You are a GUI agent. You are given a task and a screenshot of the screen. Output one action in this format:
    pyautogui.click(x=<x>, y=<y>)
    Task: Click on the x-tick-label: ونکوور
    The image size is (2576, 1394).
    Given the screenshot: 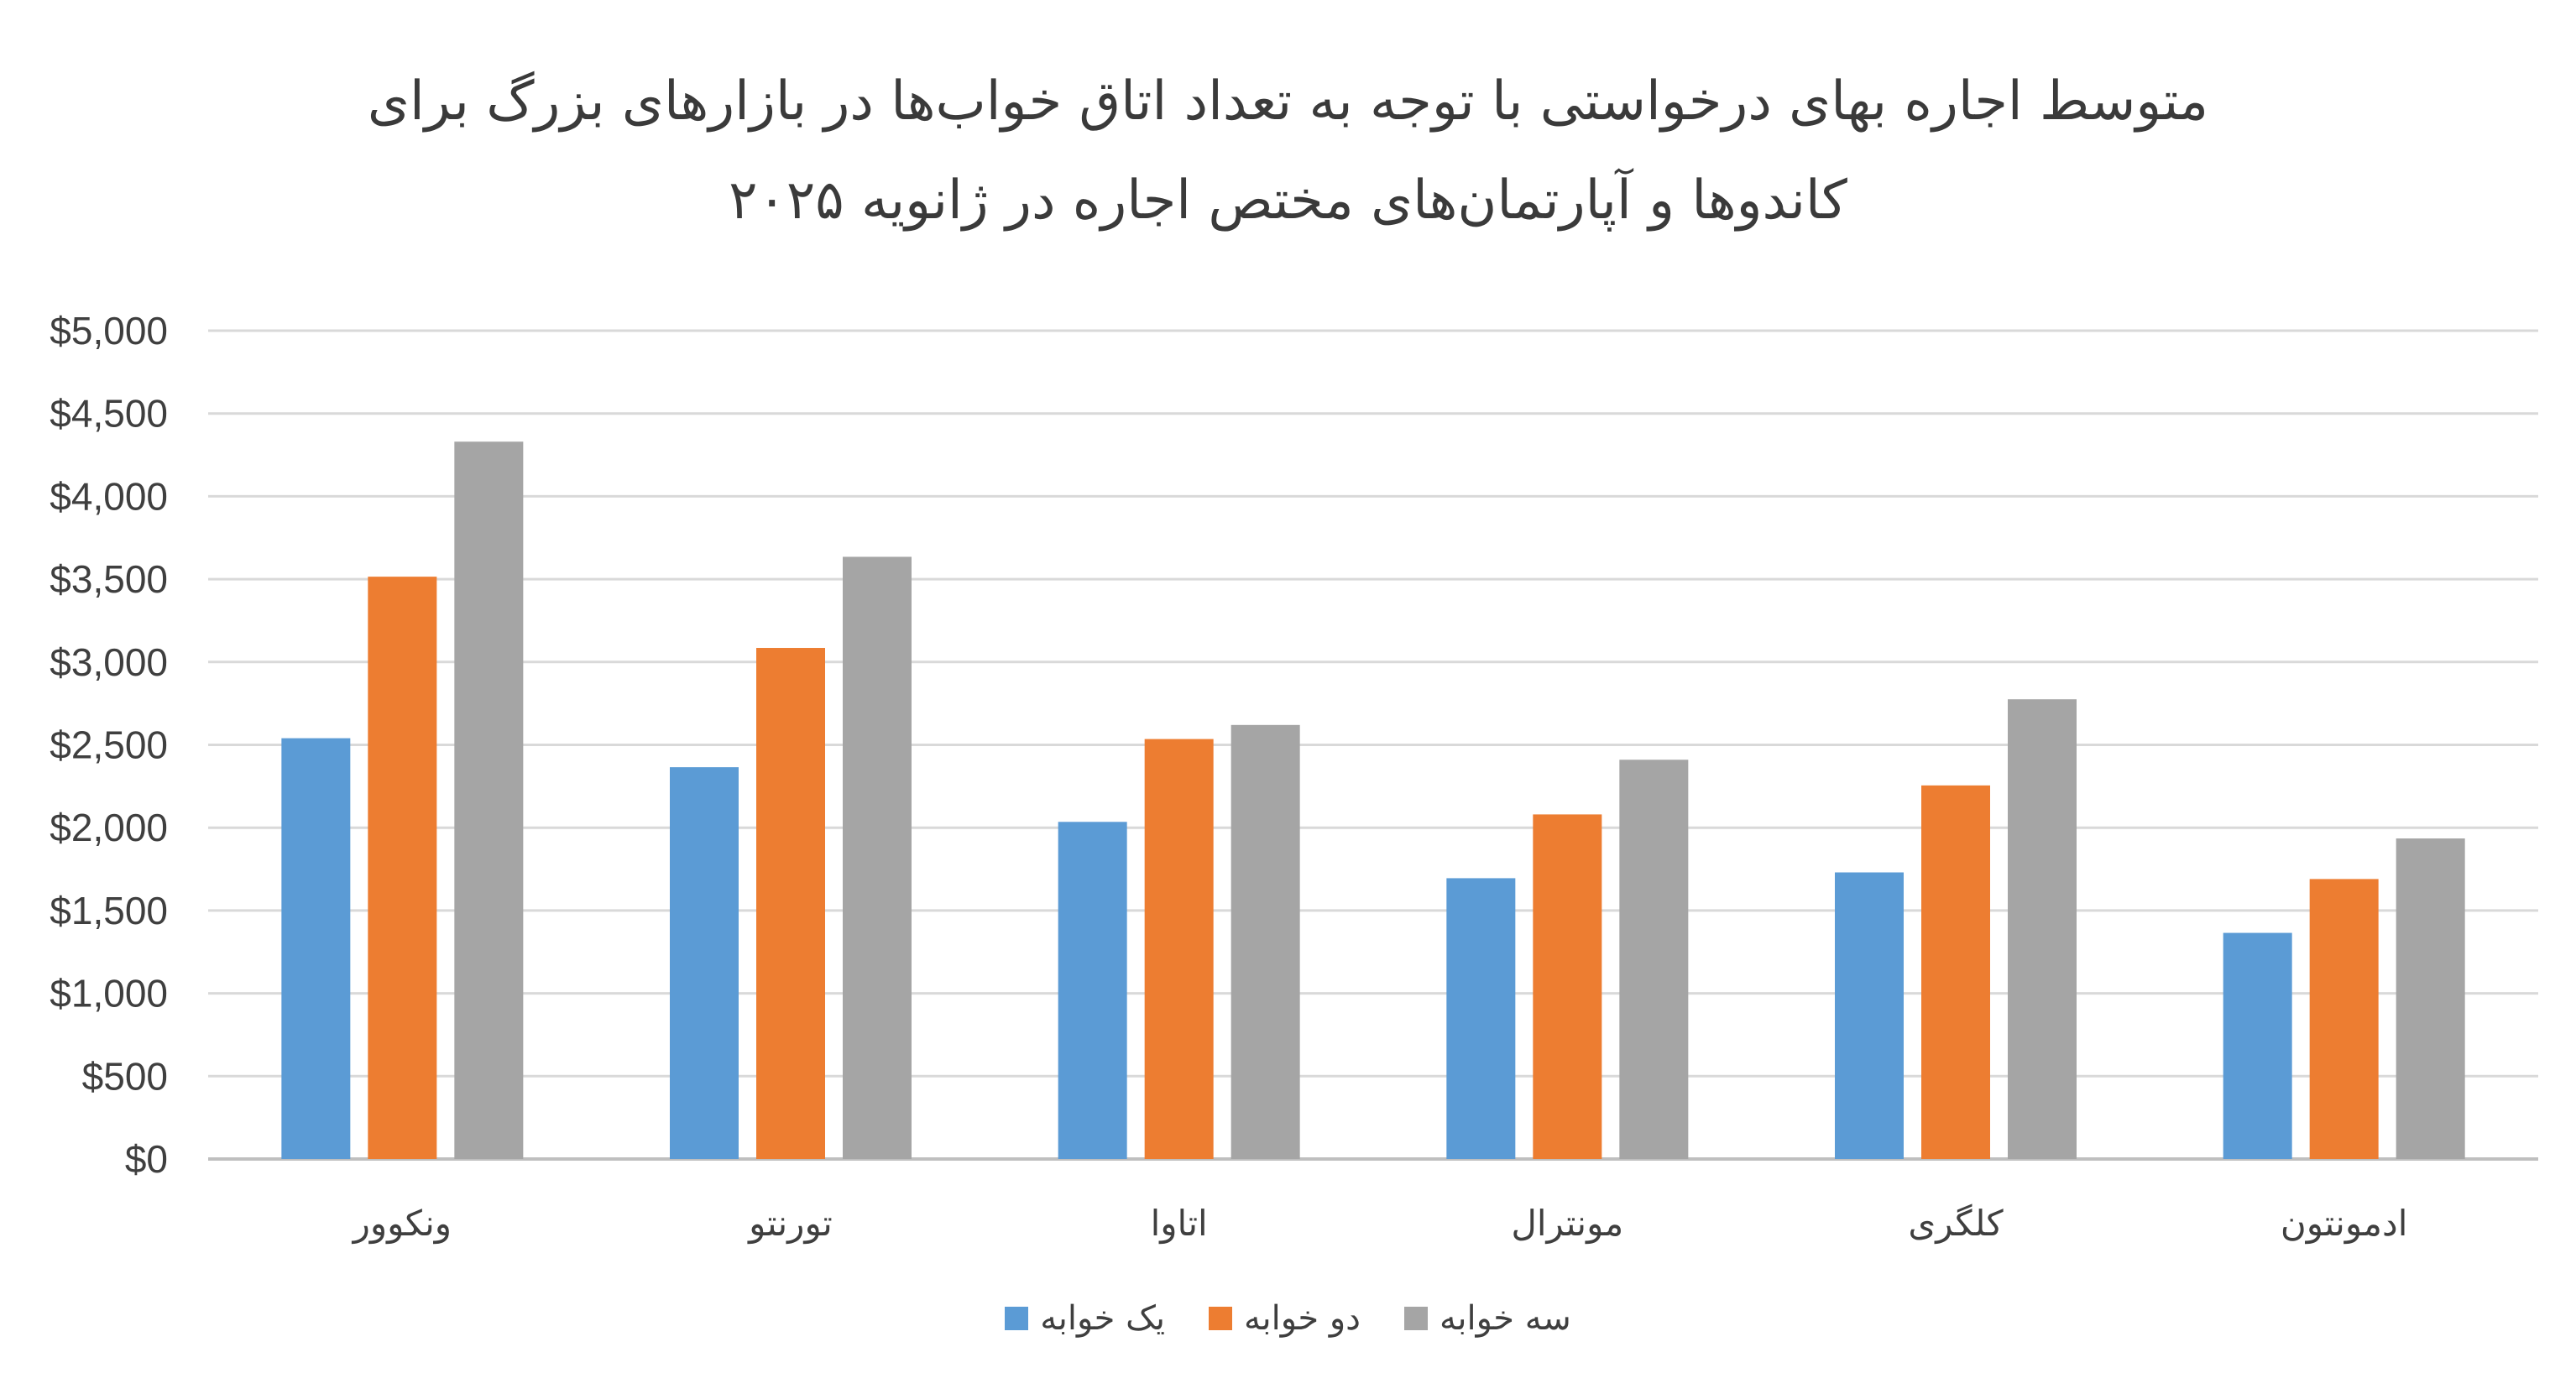 What is the action you would take?
    pyautogui.click(x=402, y=1224)
    